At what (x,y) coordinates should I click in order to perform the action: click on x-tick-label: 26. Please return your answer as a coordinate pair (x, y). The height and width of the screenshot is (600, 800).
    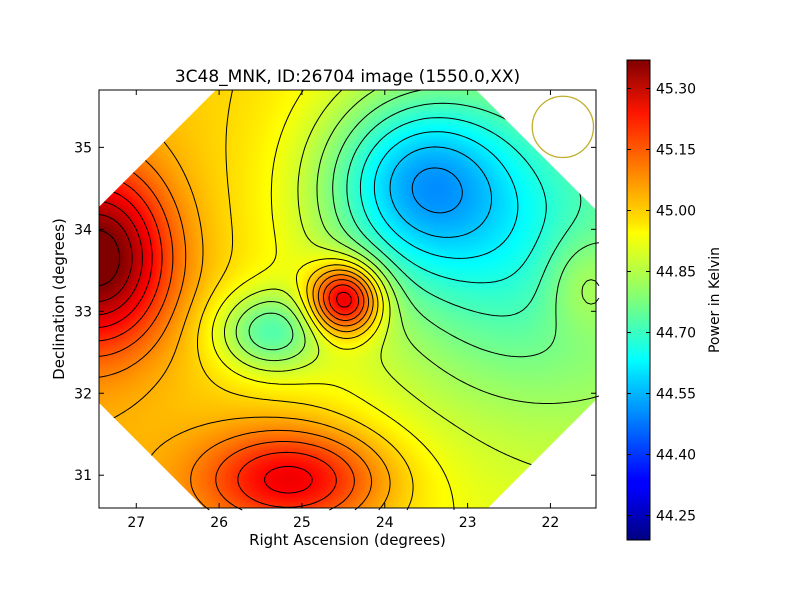
    Looking at the image, I should click on (219, 523).